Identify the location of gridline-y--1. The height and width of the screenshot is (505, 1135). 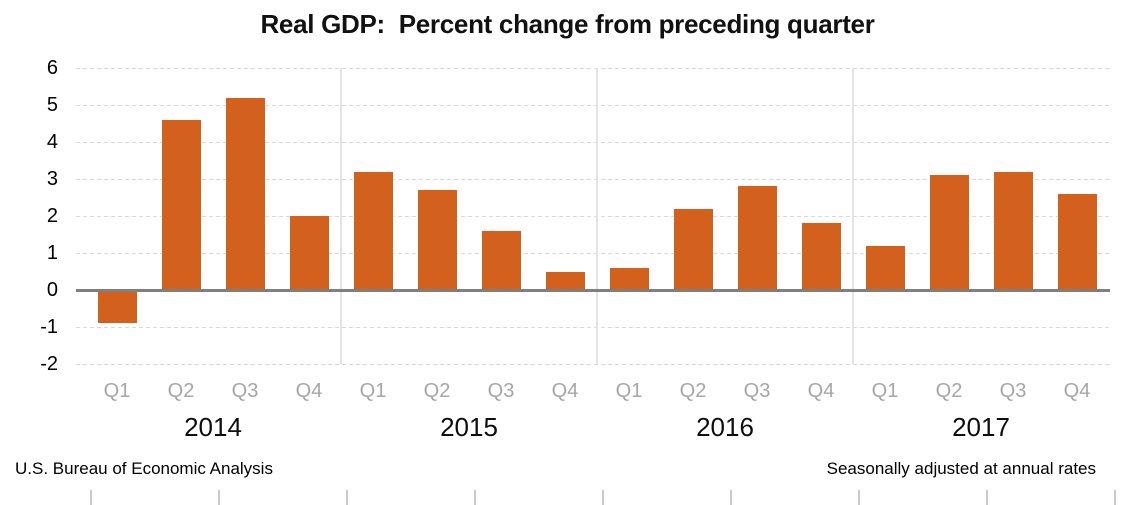
(593, 327).